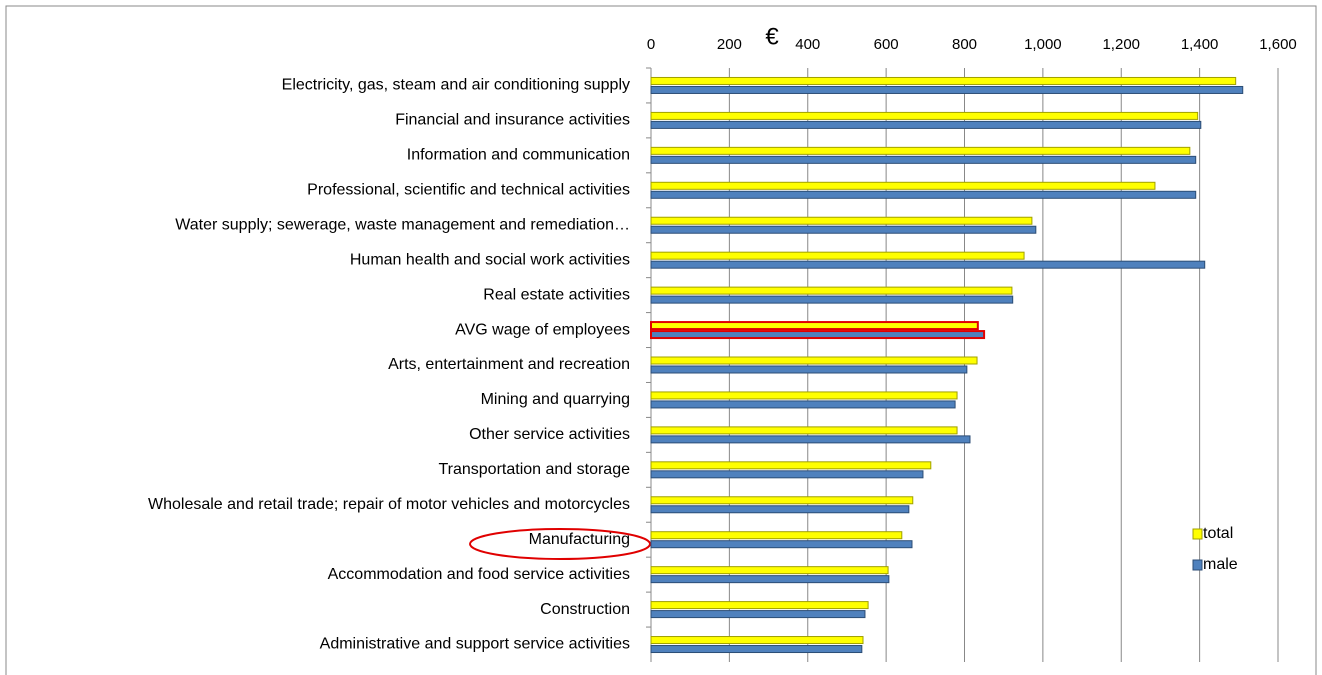 This screenshot has width=1322, height=675. Describe the element at coordinates (1218, 533) in the screenshot. I see `legend-label: total` at that location.